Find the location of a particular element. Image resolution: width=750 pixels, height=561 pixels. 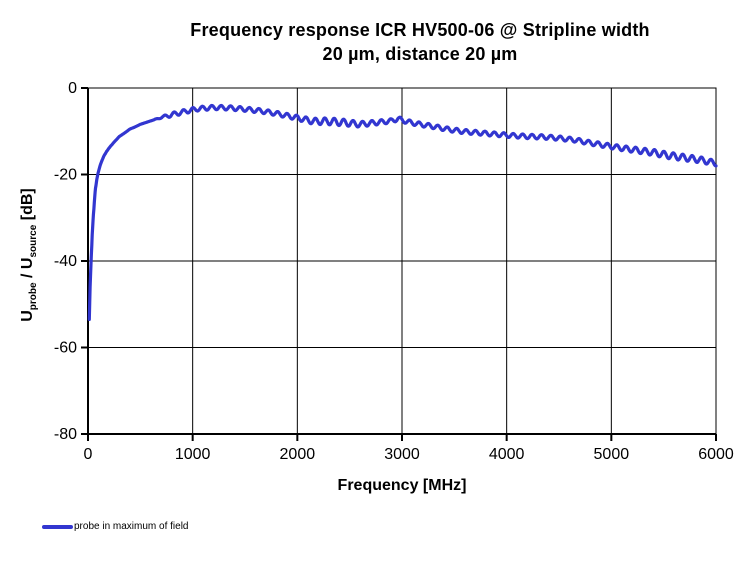

y-tick-label: -60 is located at coordinates (65, 348).